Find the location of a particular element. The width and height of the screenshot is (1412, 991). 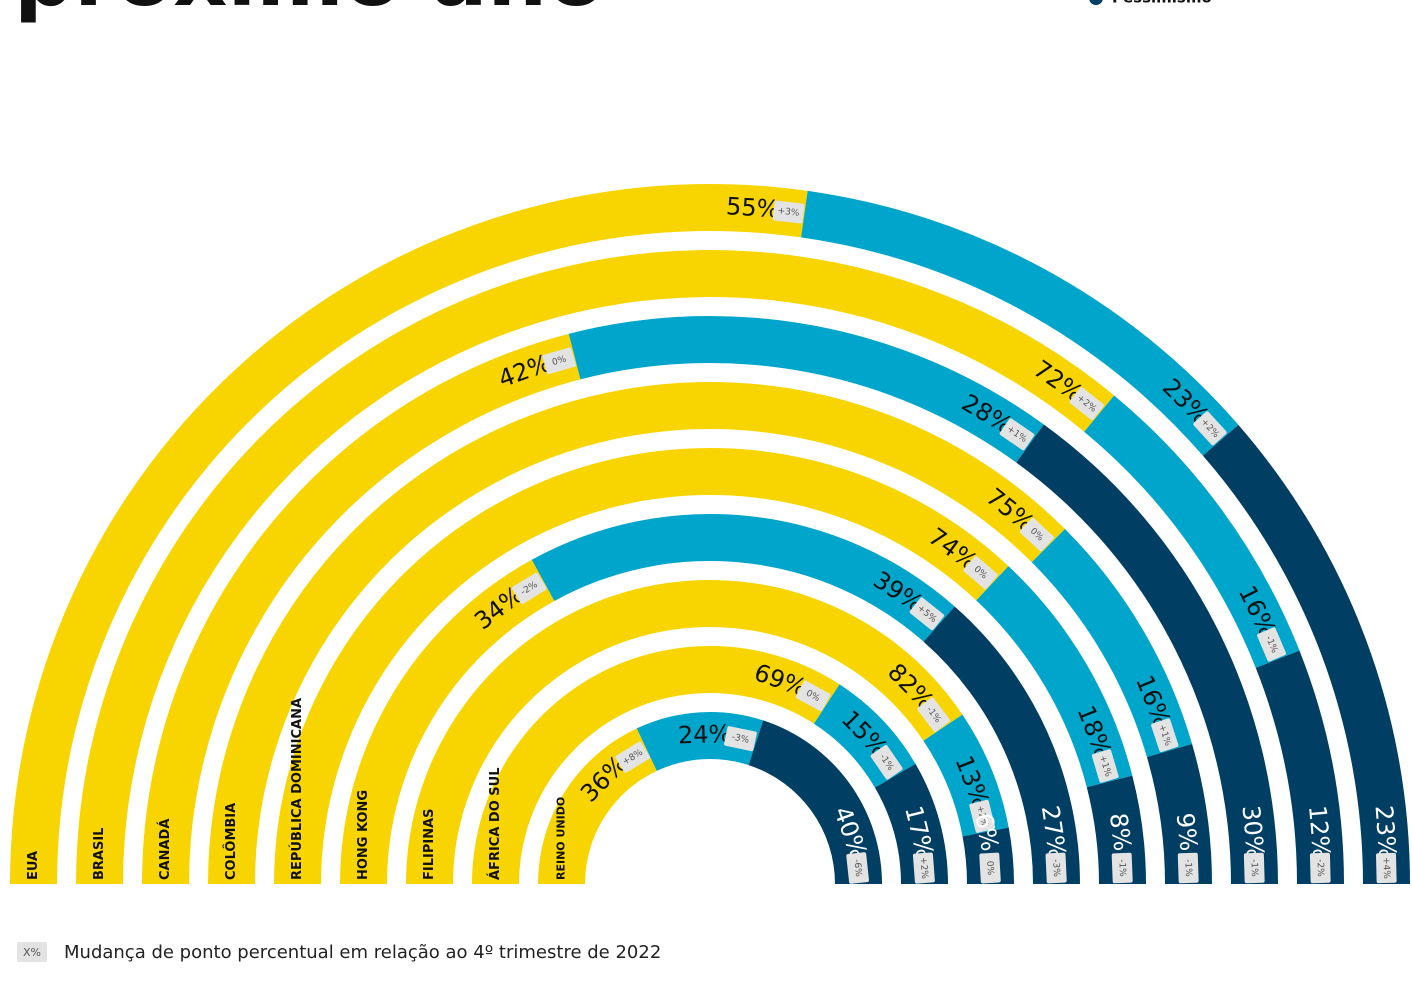

legend-label: Pessimismo is located at coordinates (1162, 3).